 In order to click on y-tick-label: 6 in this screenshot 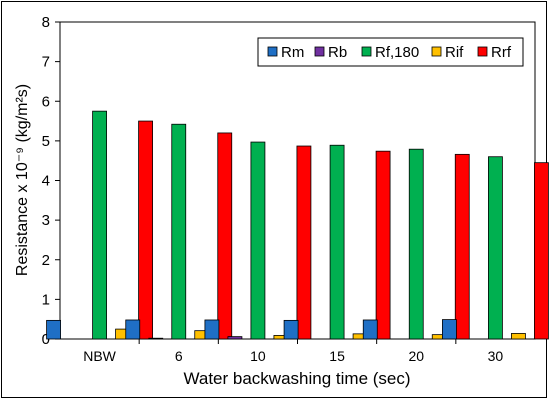, I will do `click(46, 101)`.